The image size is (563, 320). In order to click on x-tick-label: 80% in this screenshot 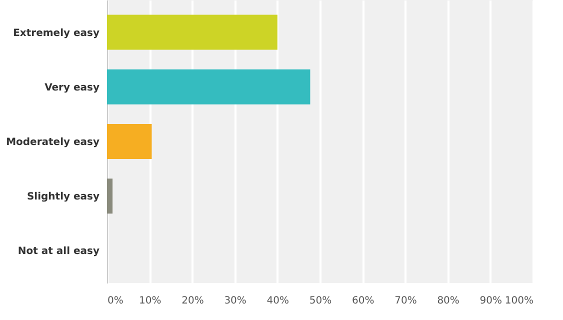, I will do `click(448, 301)`.